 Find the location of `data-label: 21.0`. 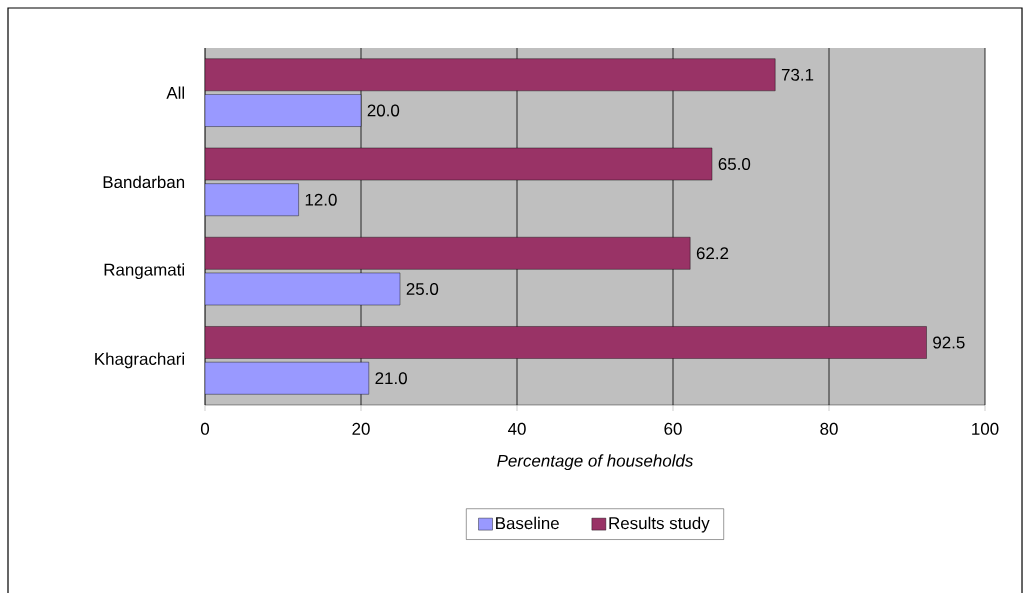

data-label: 21.0 is located at coordinates (391, 378).